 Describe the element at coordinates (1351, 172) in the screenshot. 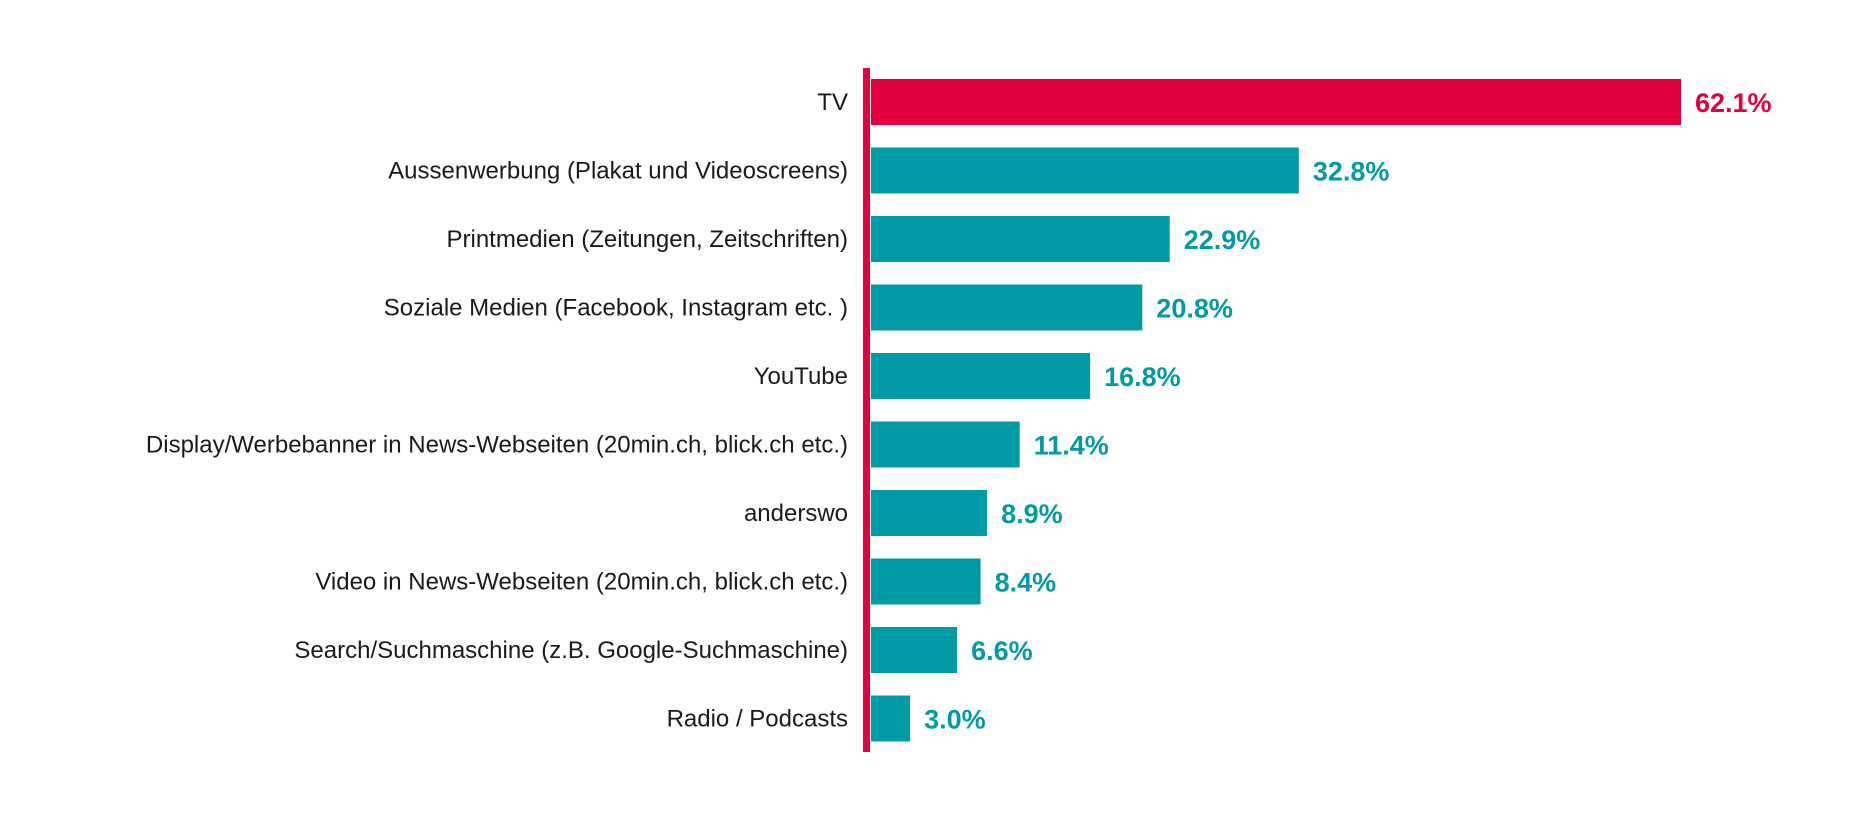

I see `value-label: 32.8%` at that location.